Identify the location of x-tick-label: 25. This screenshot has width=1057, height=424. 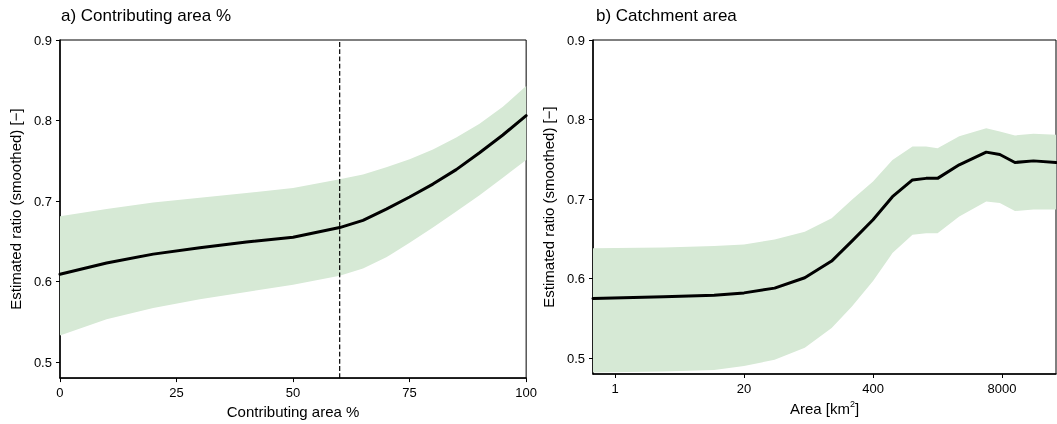
(176, 393).